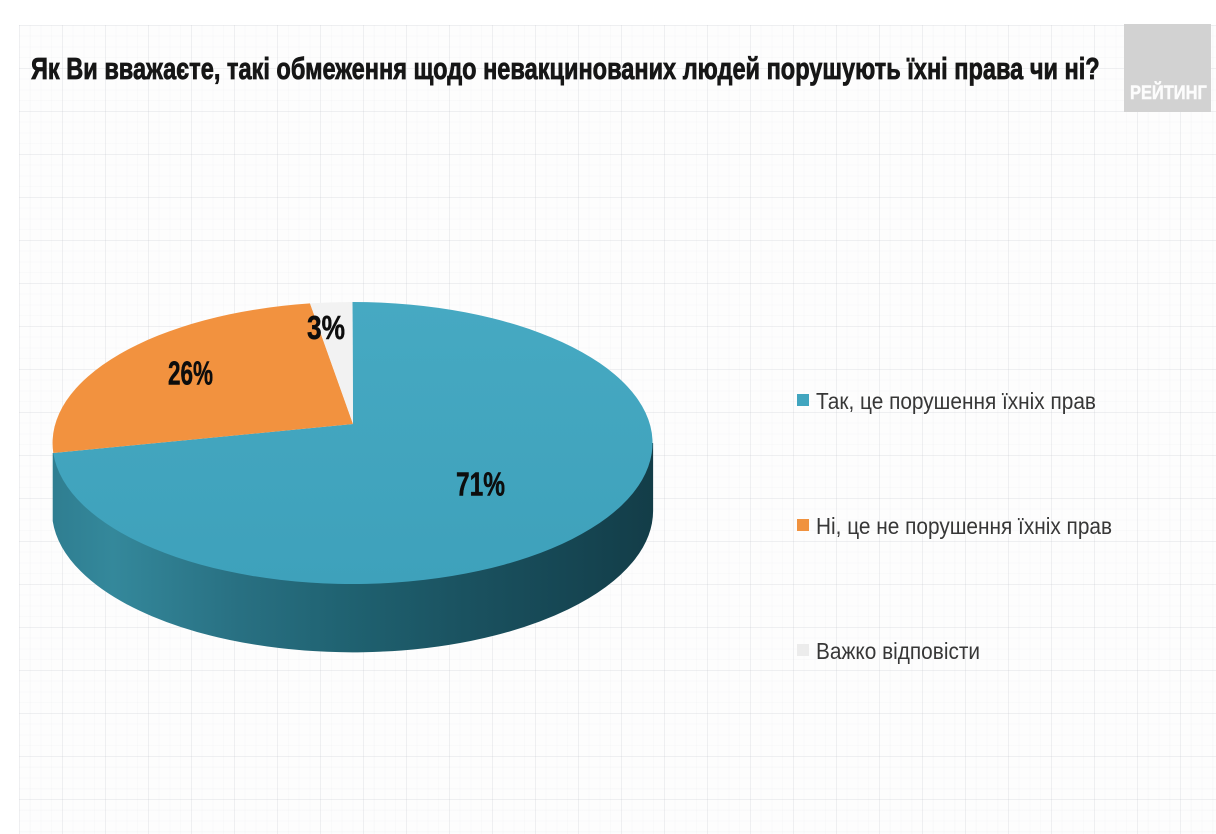  What do you see at coordinates (480, 484) in the screenshot?
I see `svg-text: 71%` at bounding box center [480, 484].